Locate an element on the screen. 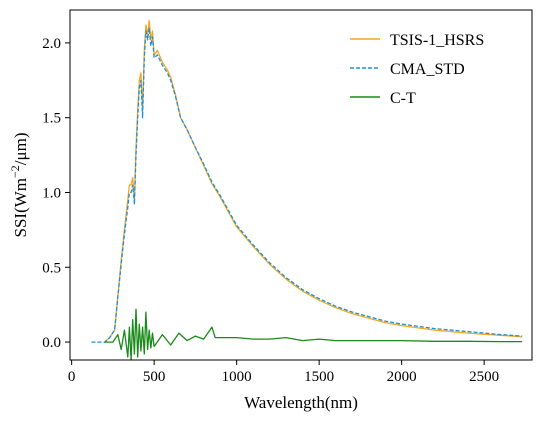 The image size is (550, 422). x-tick-label: 1500 is located at coordinates (319, 377).